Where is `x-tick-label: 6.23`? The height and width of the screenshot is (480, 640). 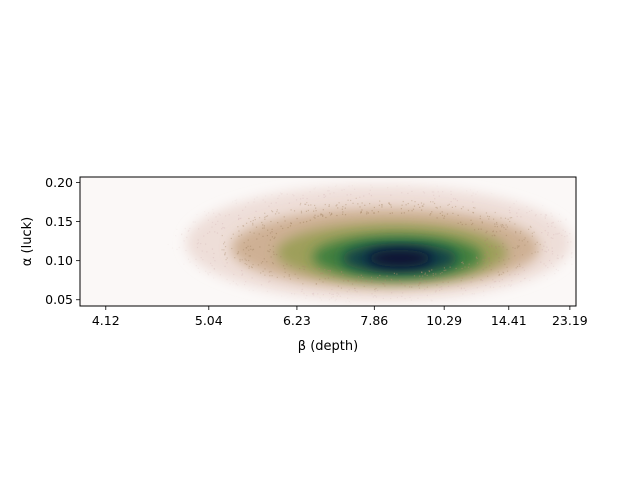 x-tick-label: 6.23 is located at coordinates (297, 320).